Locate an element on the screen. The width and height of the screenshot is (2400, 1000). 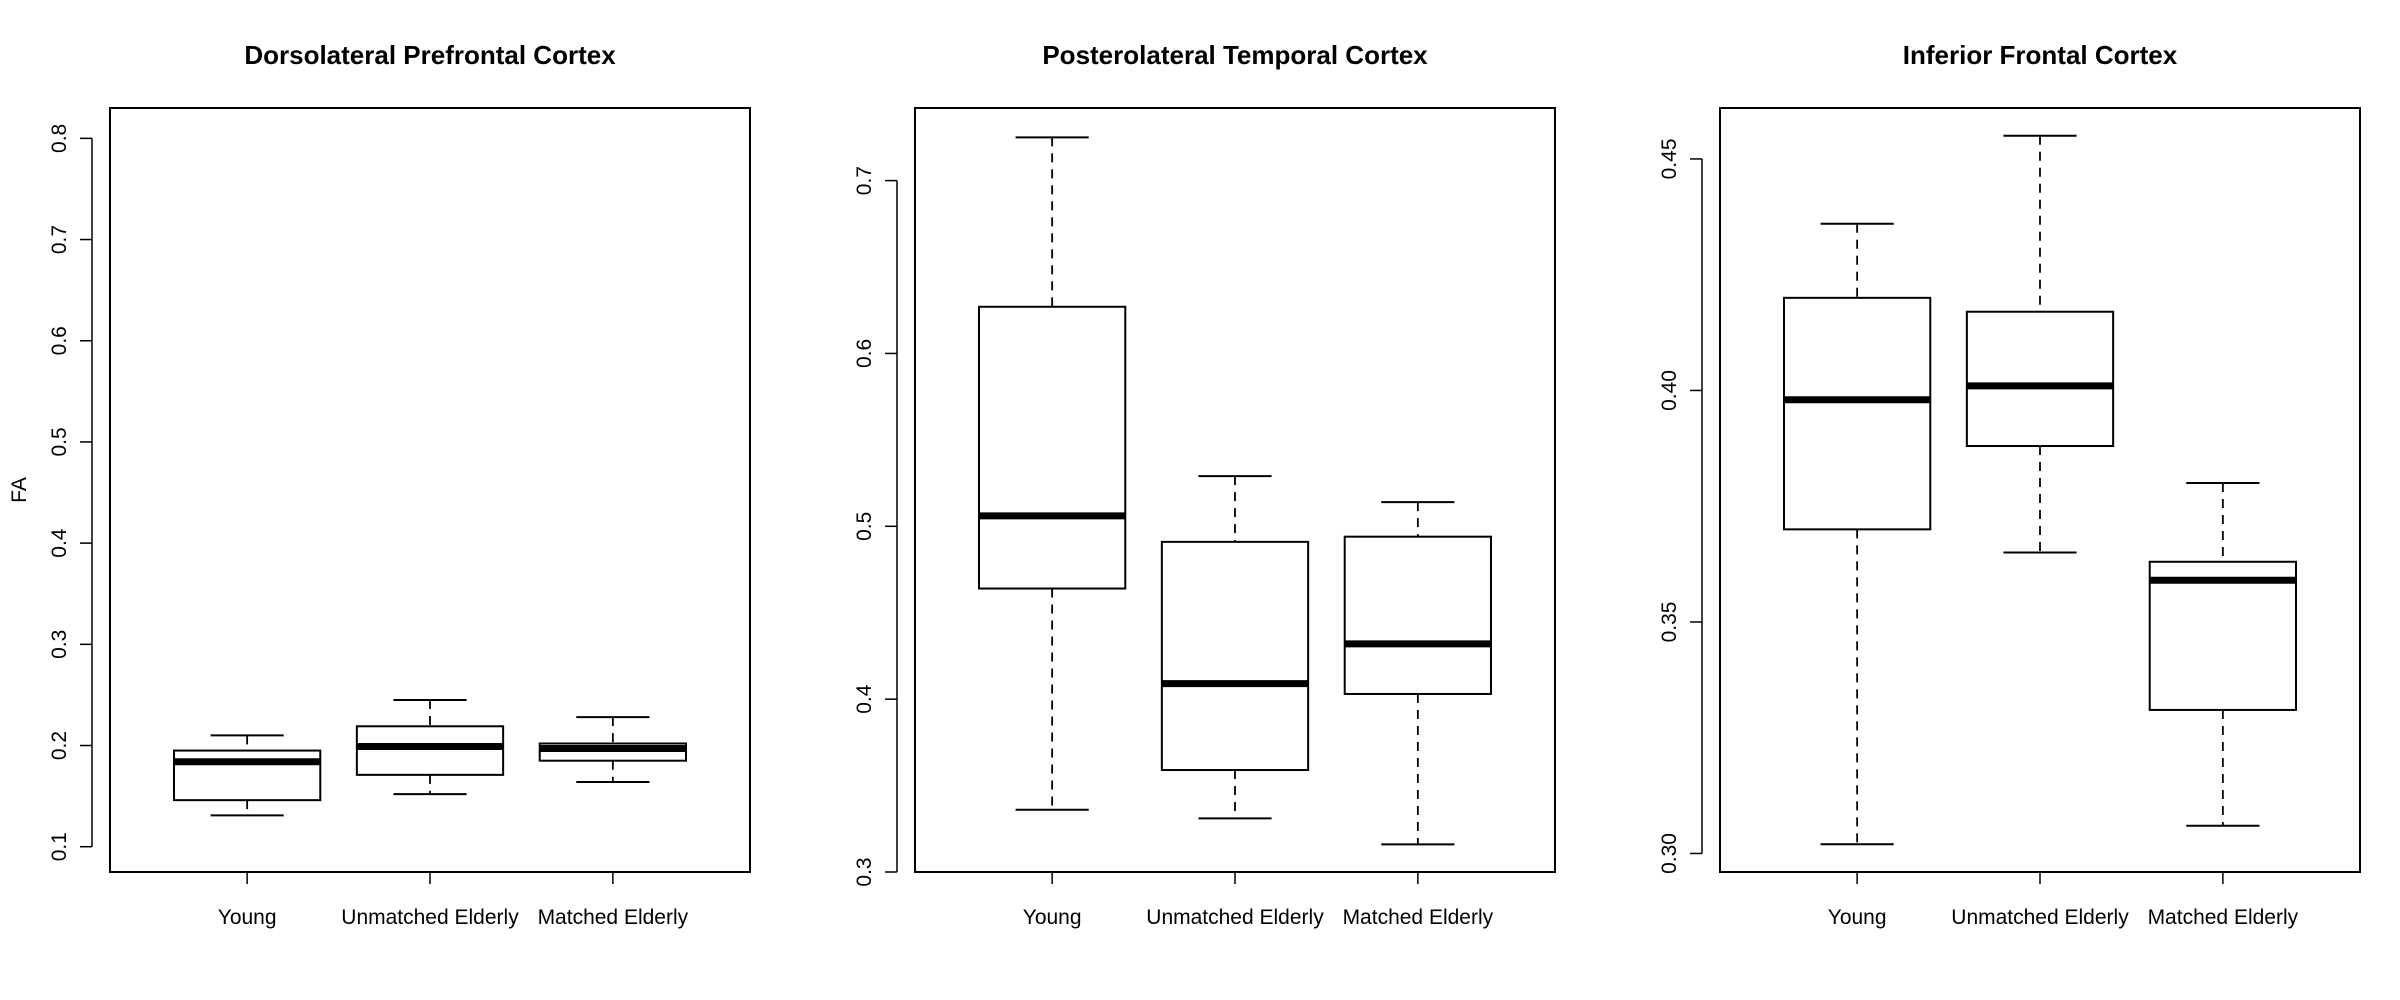
chart-title: Dorsolateral Prefrontal Cortex is located at coordinates (430, 55).